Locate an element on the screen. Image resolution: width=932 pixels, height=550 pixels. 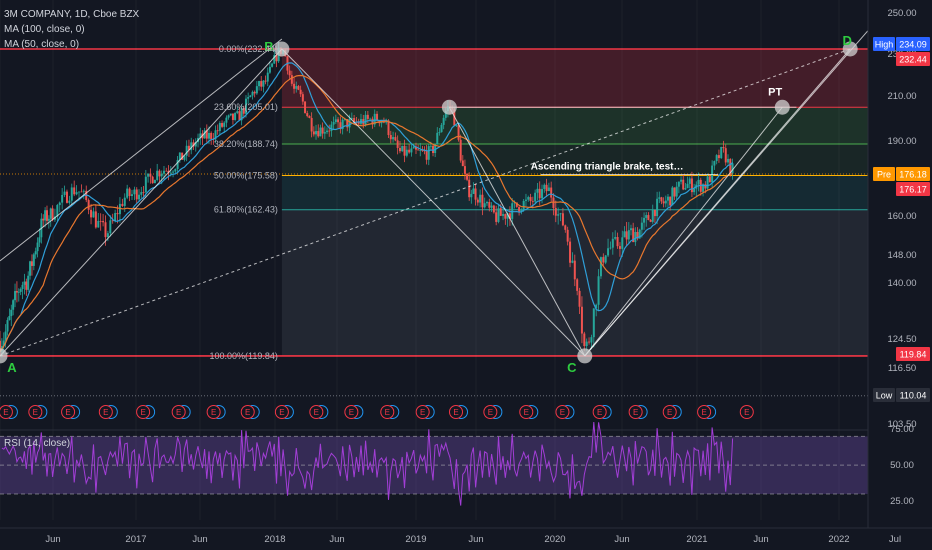
pt-label: PT is located at coordinates (775, 92).